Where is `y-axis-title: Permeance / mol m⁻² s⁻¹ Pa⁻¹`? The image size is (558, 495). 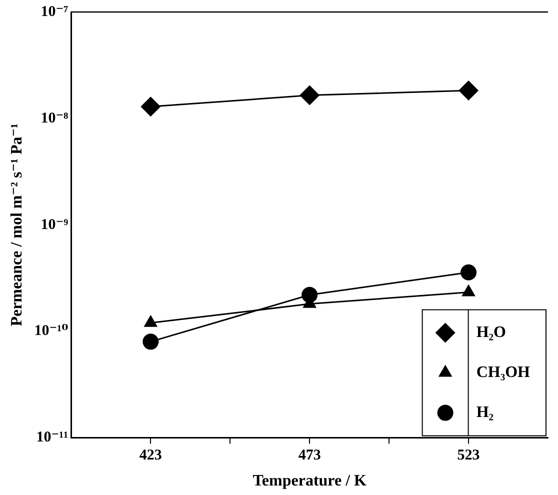 y-axis-title: Permeance / mol m⁻² s⁻¹ Pa⁻¹ is located at coordinates (17, 224).